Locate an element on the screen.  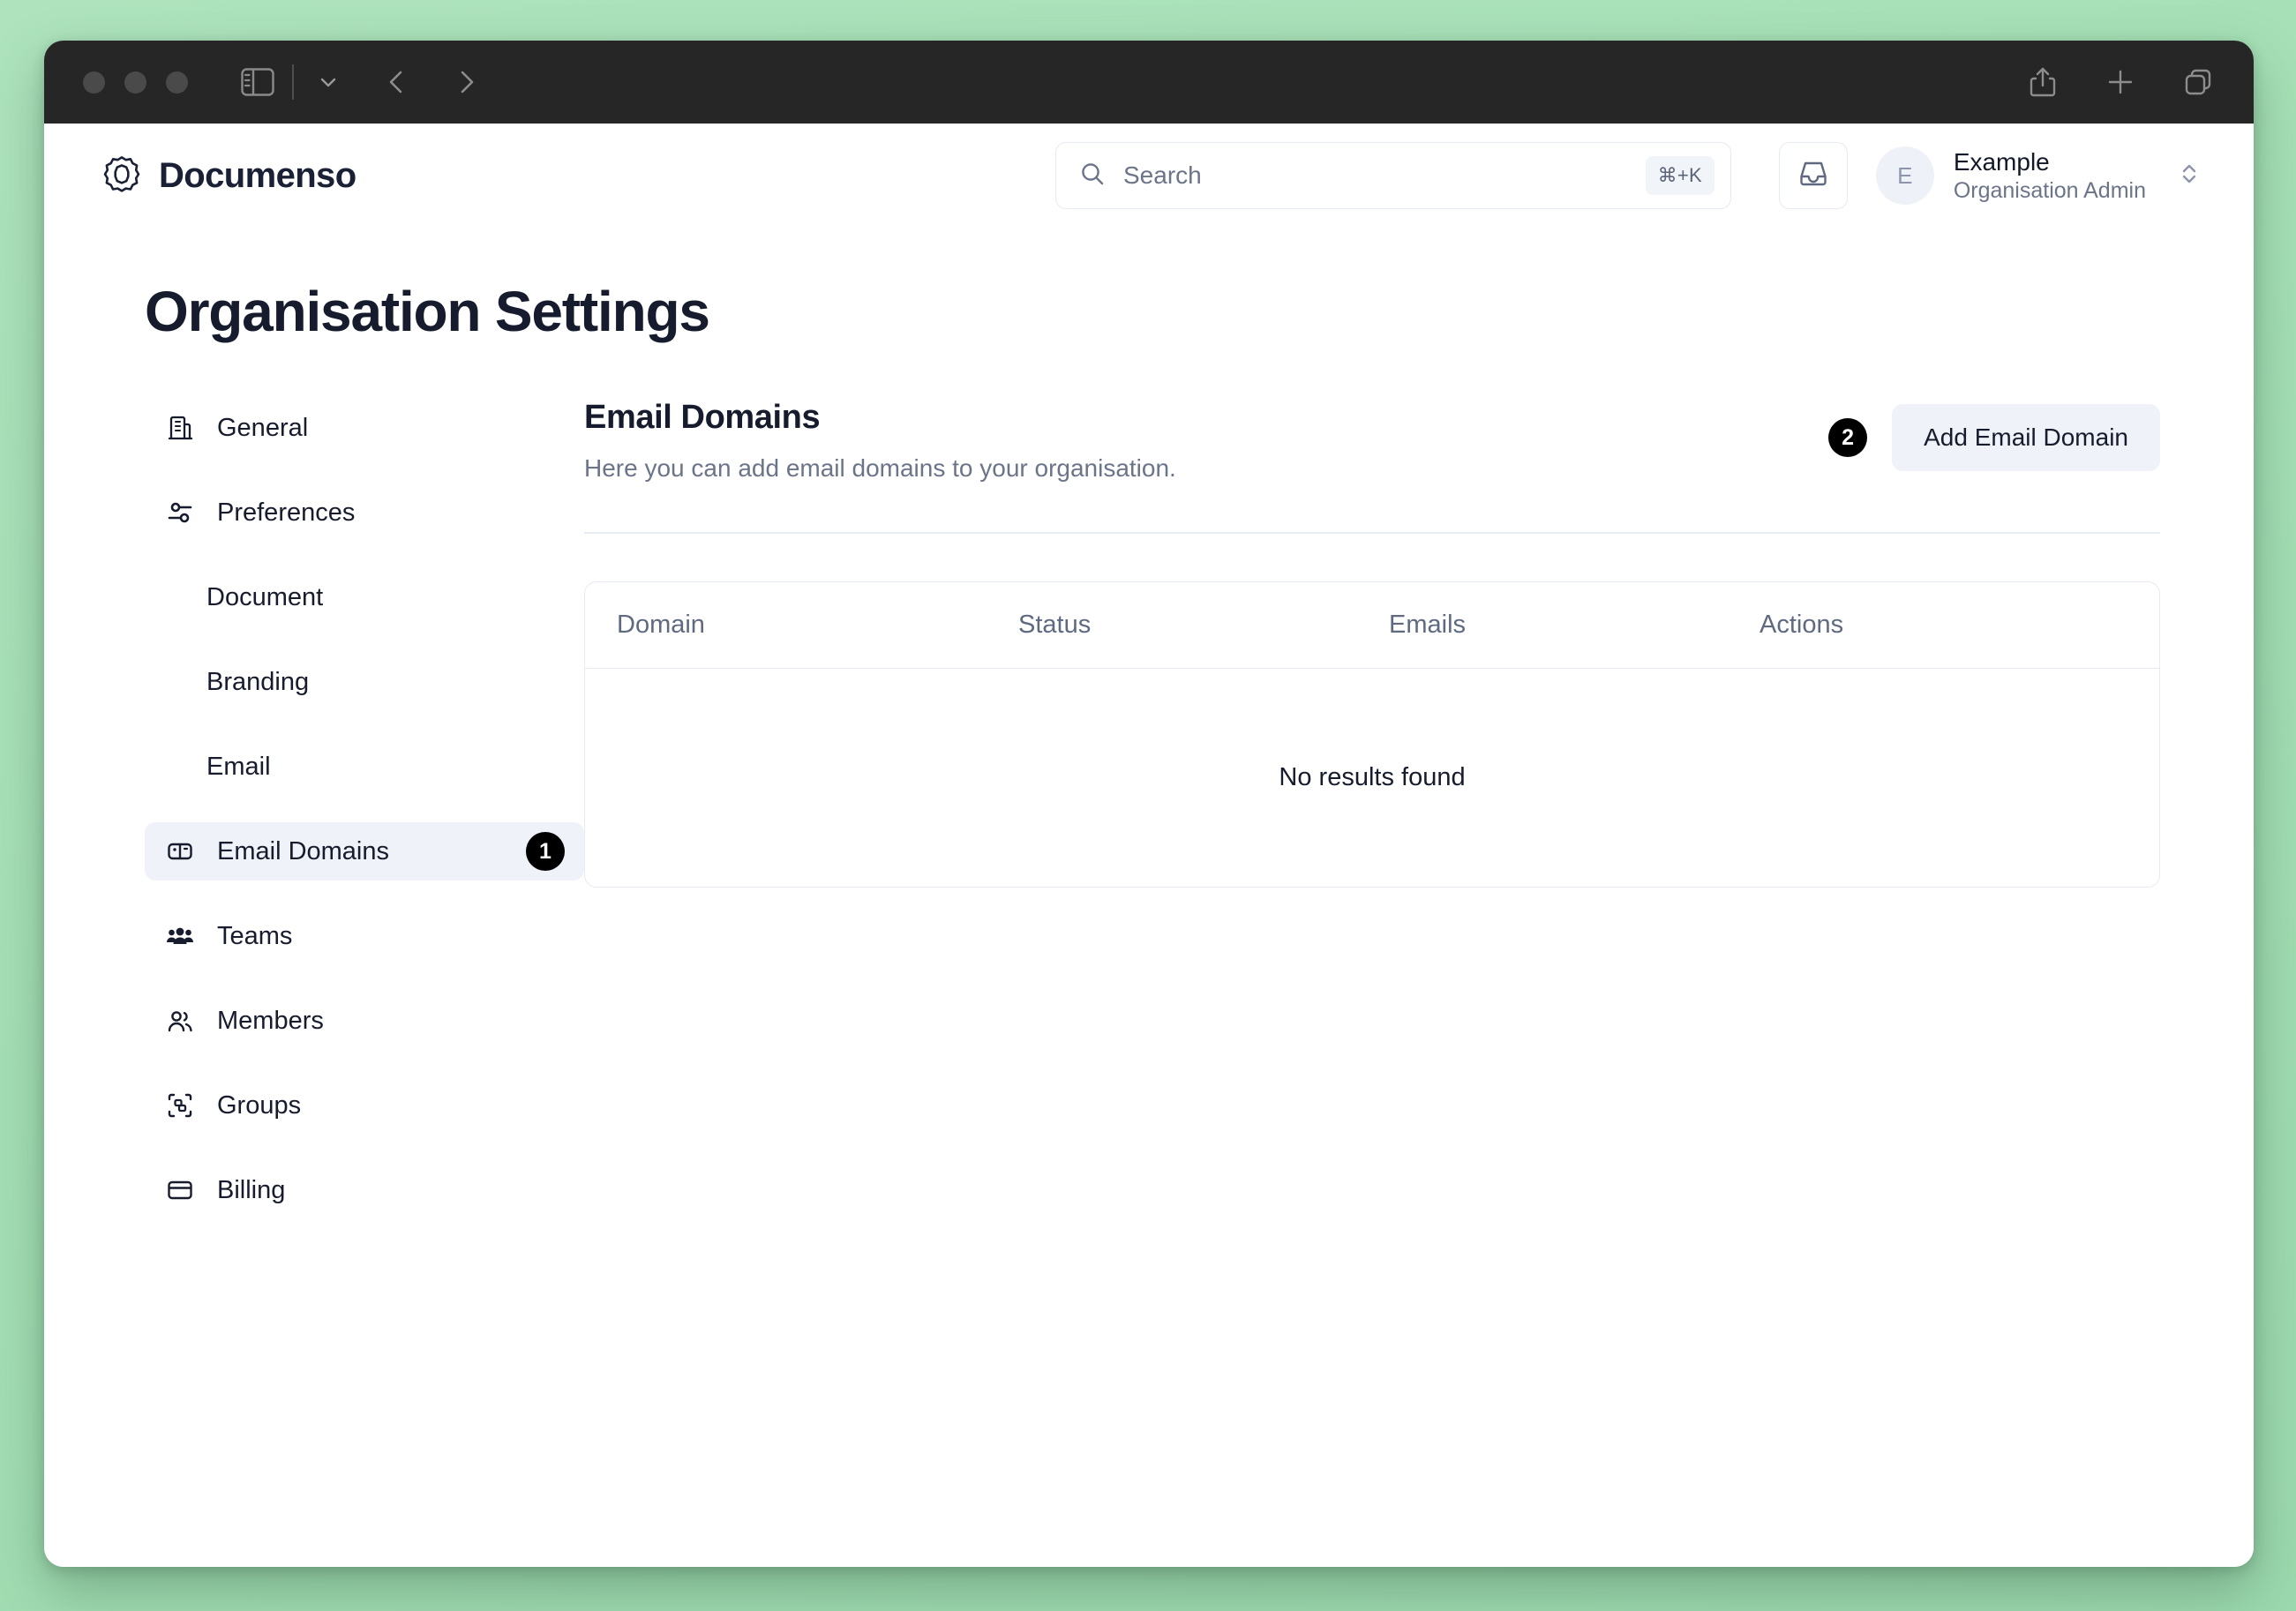
column-header-status: Status is located at coordinates (1055, 624).